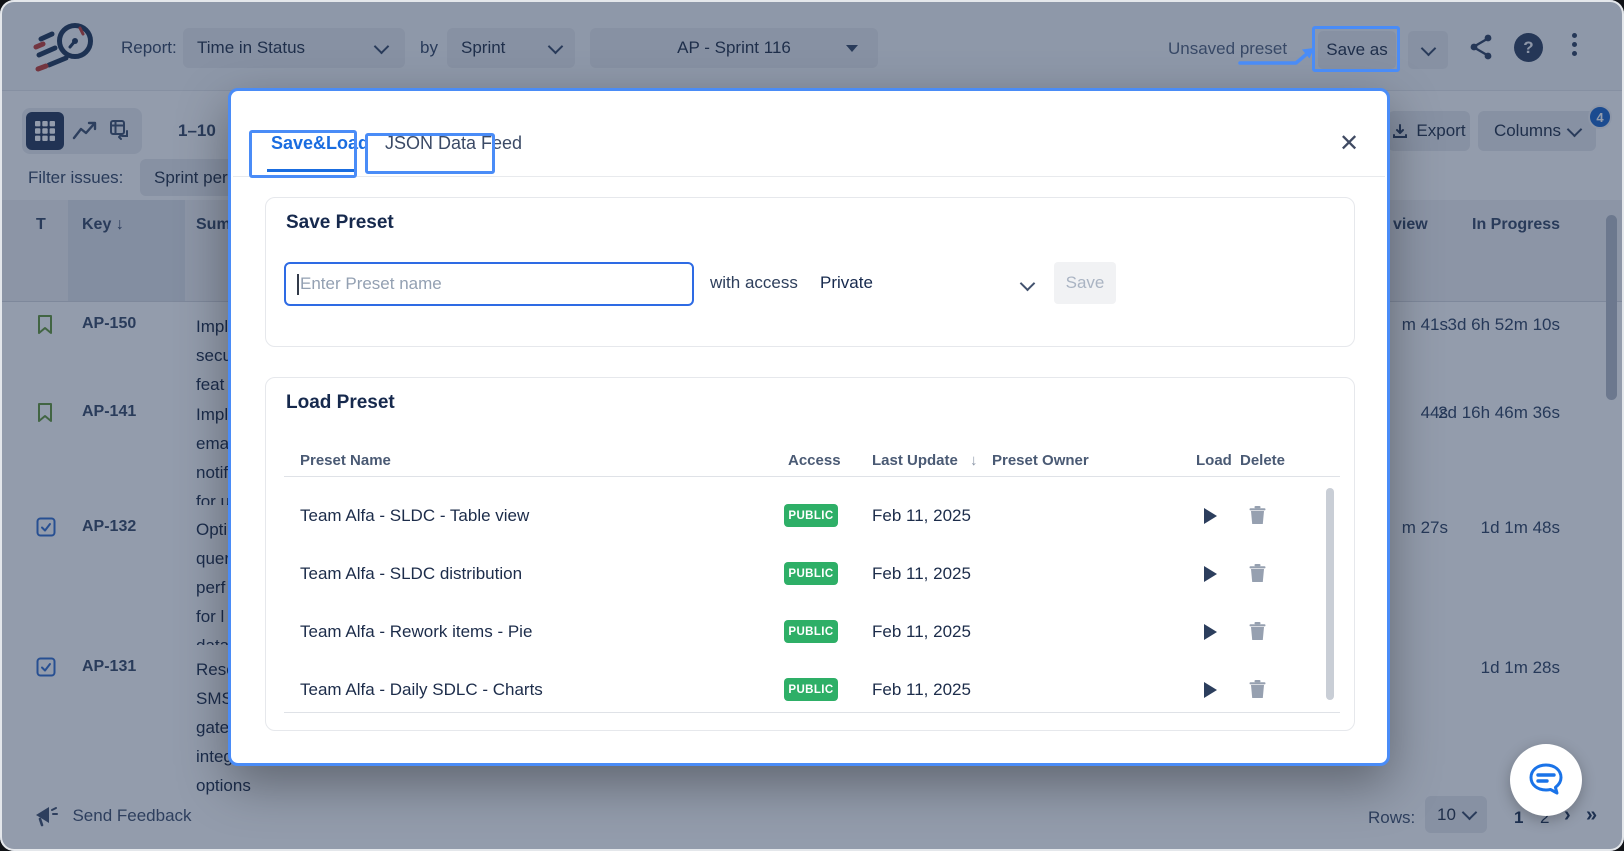 This screenshot has width=1624, height=851. Describe the element at coordinates (109, 666) in the screenshot. I see `issue-key: AP-131` at that location.